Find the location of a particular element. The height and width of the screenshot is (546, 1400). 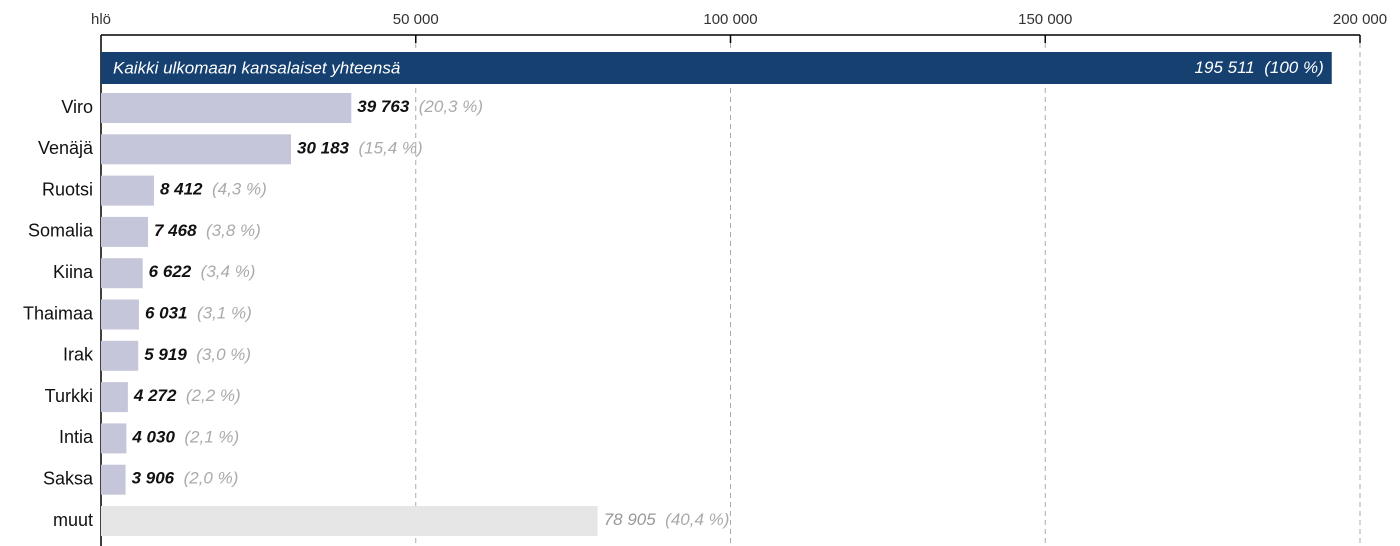

share-label: (2,1 %) is located at coordinates (211, 437).